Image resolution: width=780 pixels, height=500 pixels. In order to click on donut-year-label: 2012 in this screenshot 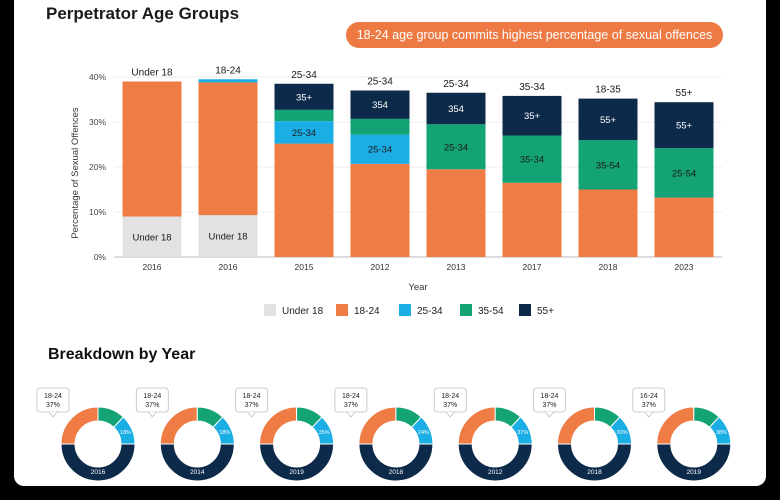, I will do `click(495, 472)`.